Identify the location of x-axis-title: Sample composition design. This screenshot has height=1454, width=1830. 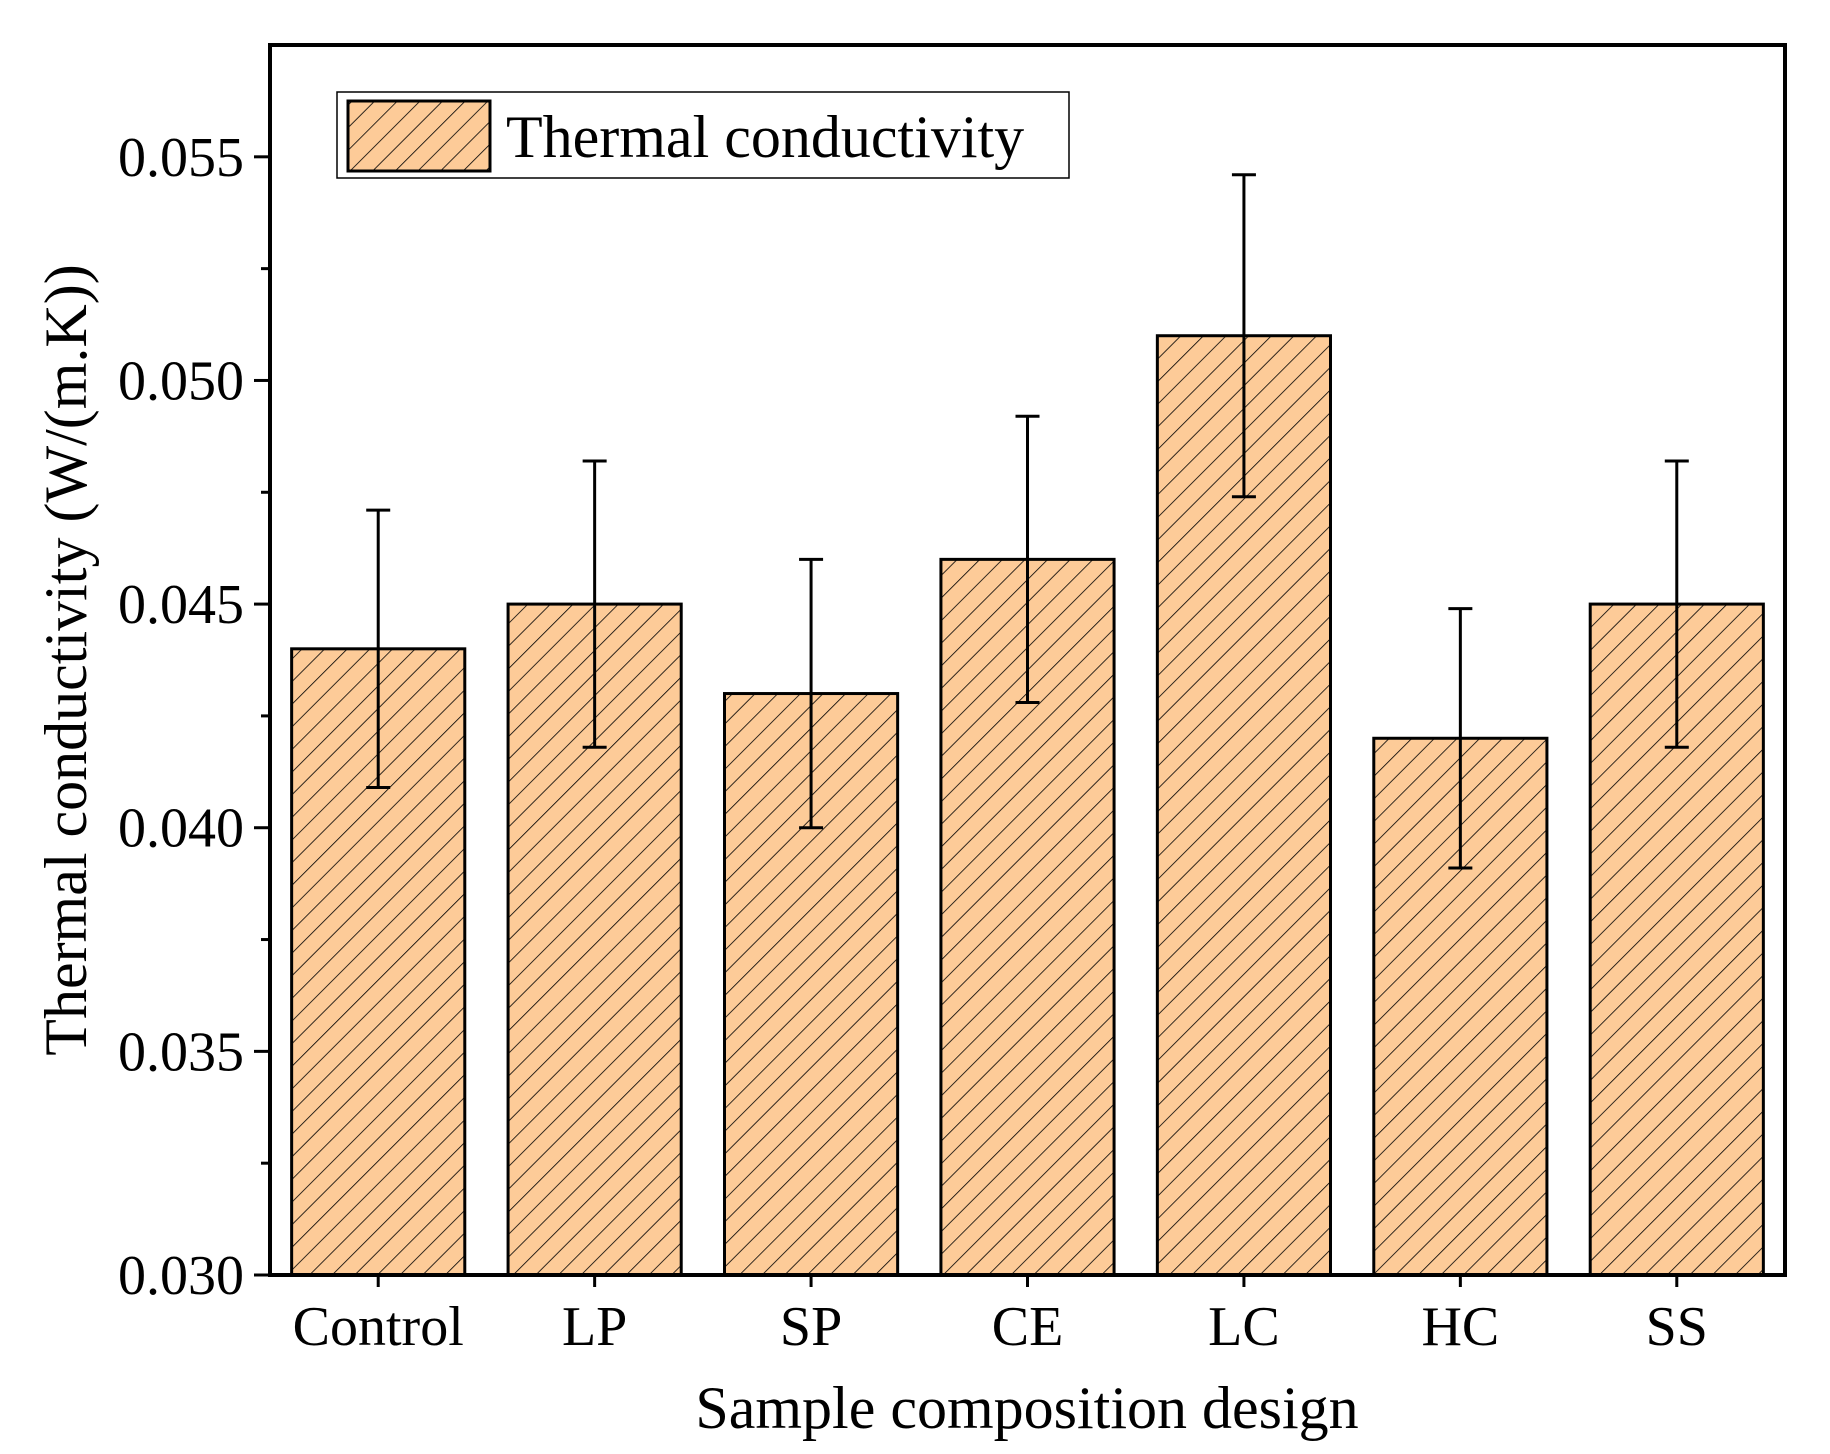
(1026, 1408).